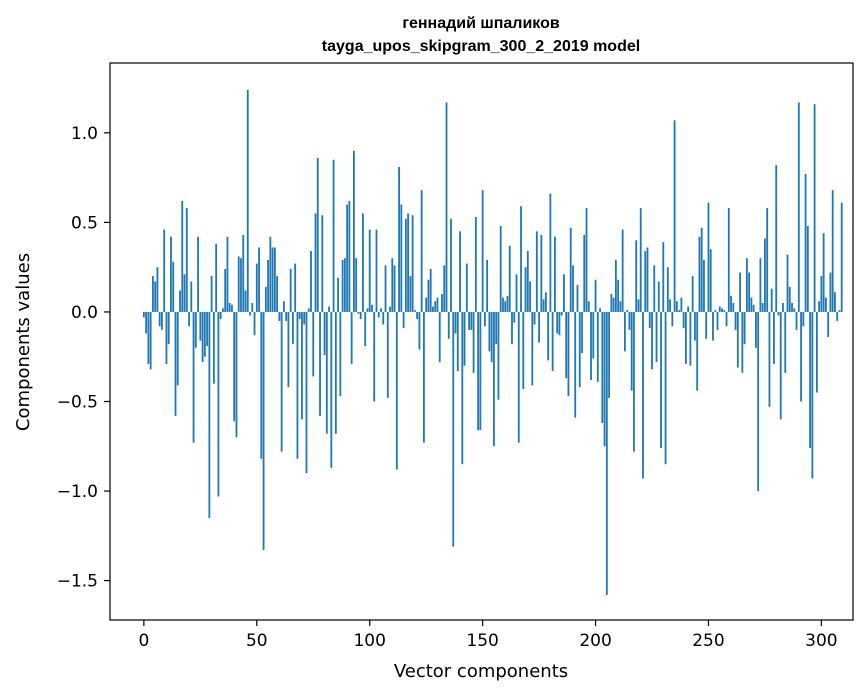 The height and width of the screenshot is (696, 867). What do you see at coordinates (84, 134) in the screenshot?
I see `y-tick-label: 1.0` at bounding box center [84, 134].